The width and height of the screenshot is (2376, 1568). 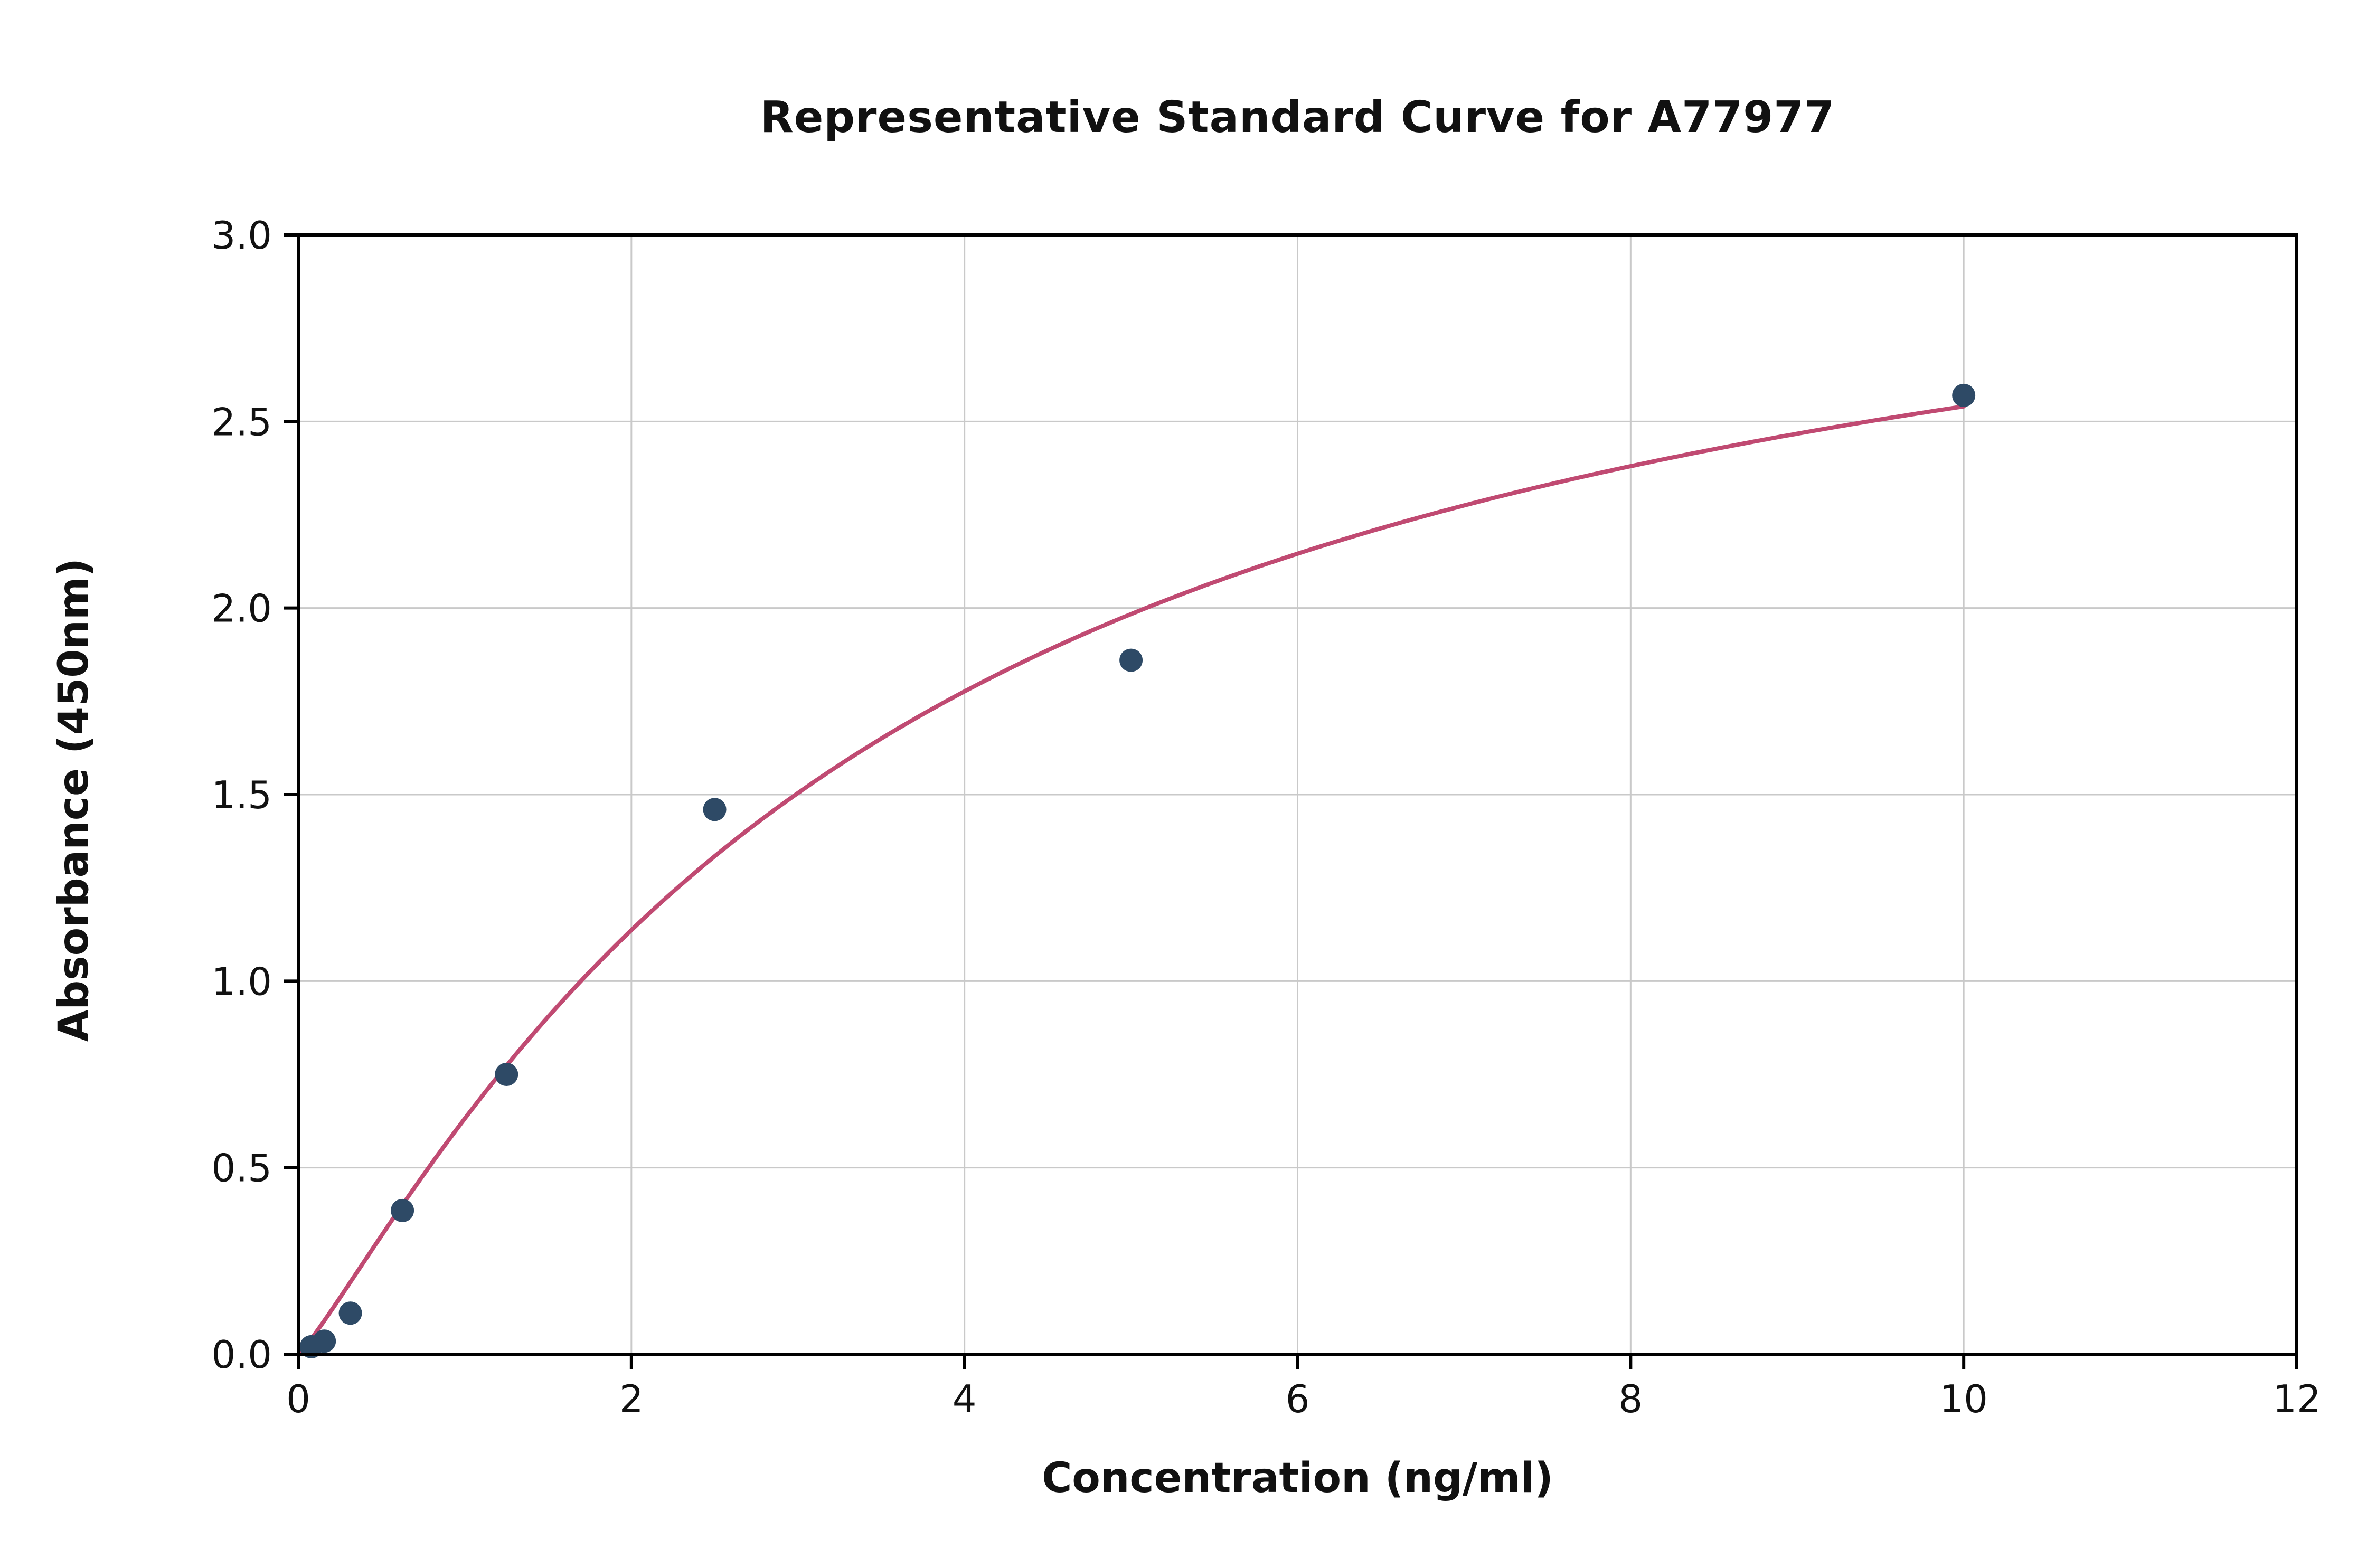 What do you see at coordinates (1963, 1399) in the screenshot?
I see `x-tick-label: 10` at bounding box center [1963, 1399].